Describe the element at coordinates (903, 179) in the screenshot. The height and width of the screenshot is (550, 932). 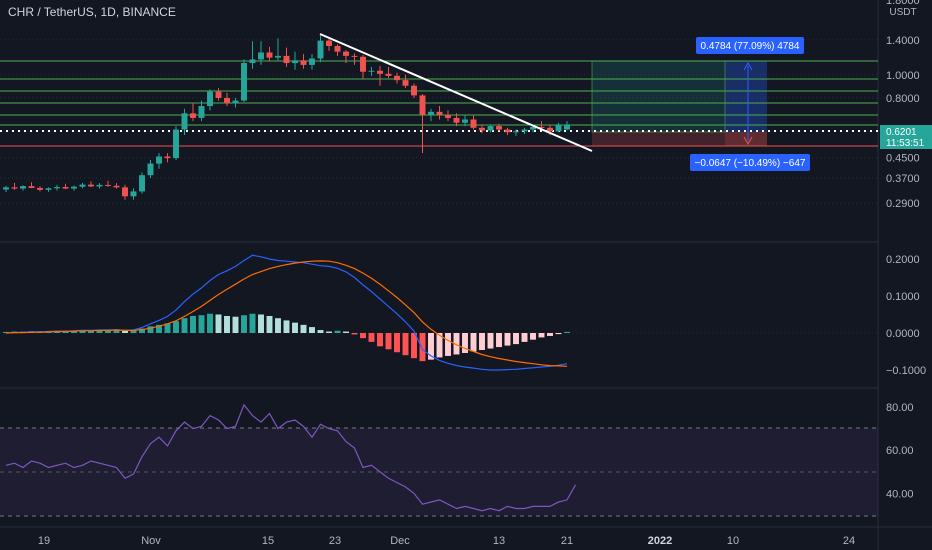
I see `price-axis-tick: 0.3700` at that location.